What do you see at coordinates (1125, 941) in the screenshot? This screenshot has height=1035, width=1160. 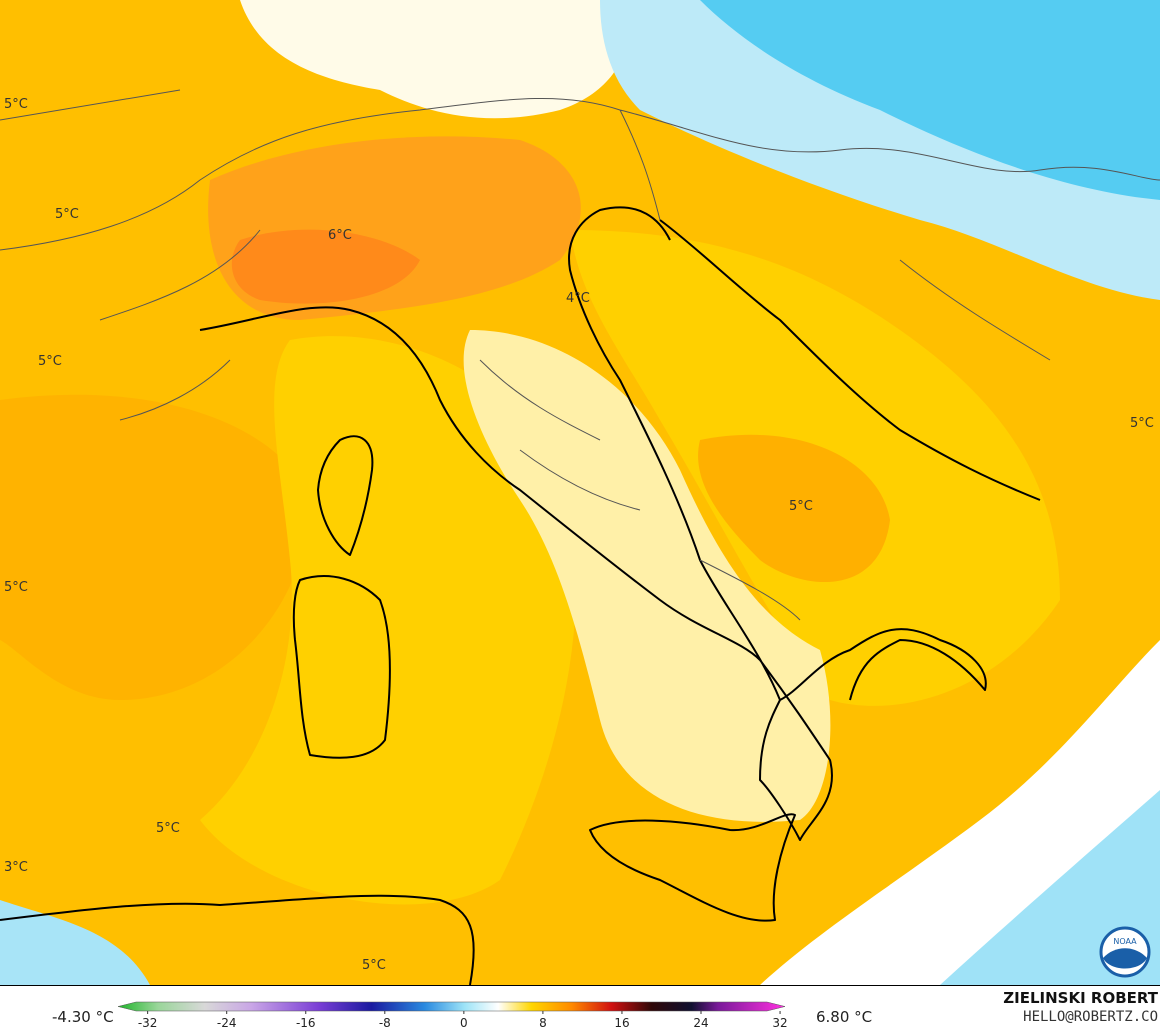 I see `logo-text: NOAA` at bounding box center [1125, 941].